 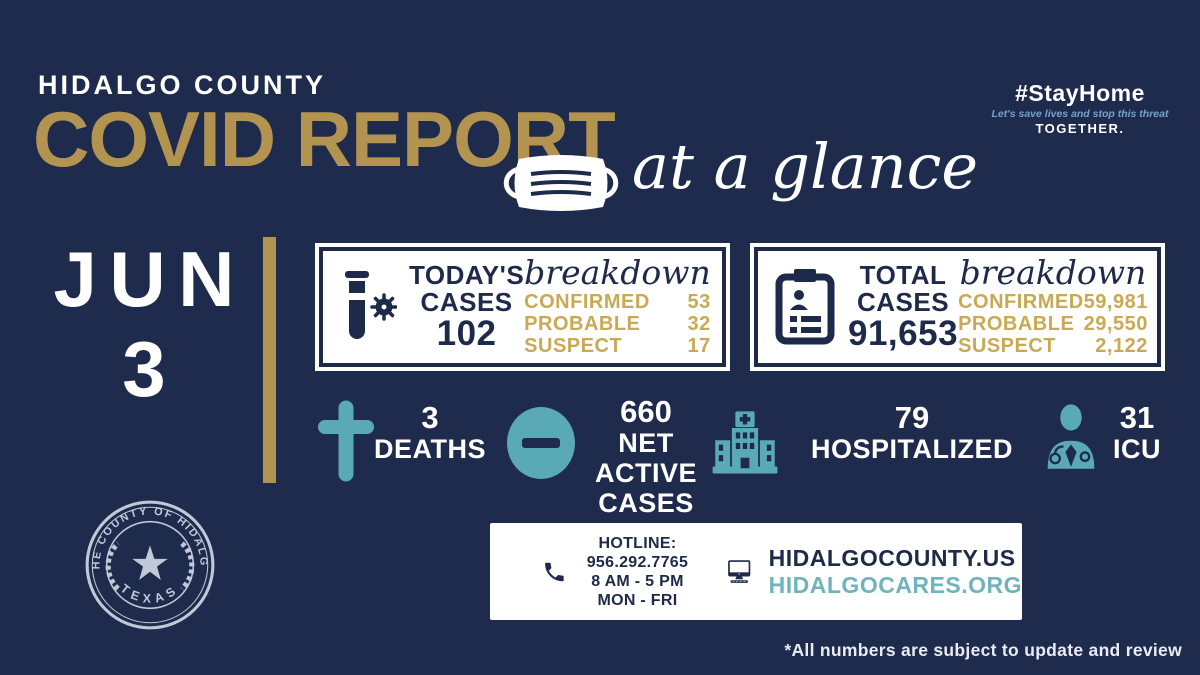 I want to click on hotline-days: MON - FRI, so click(x=637, y=600).